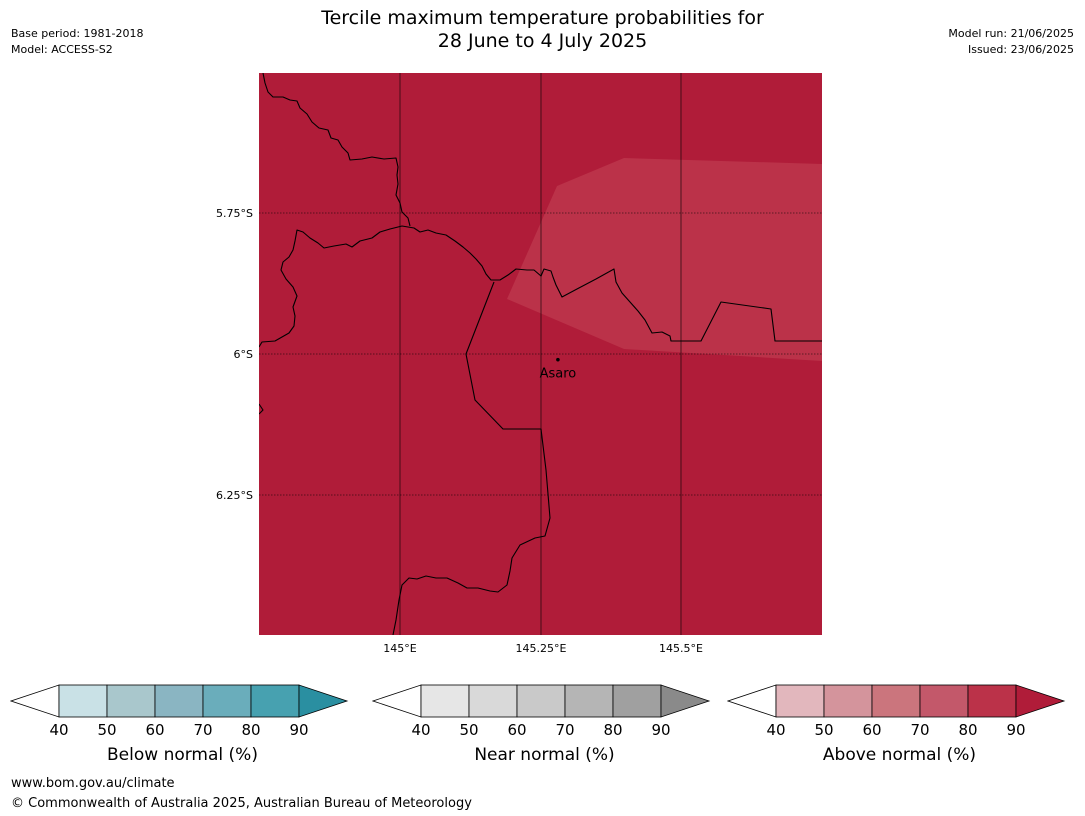  Describe the element at coordinates (1011, 33) in the screenshot. I see `model-run-text: Model run: 21/06/2025` at that location.